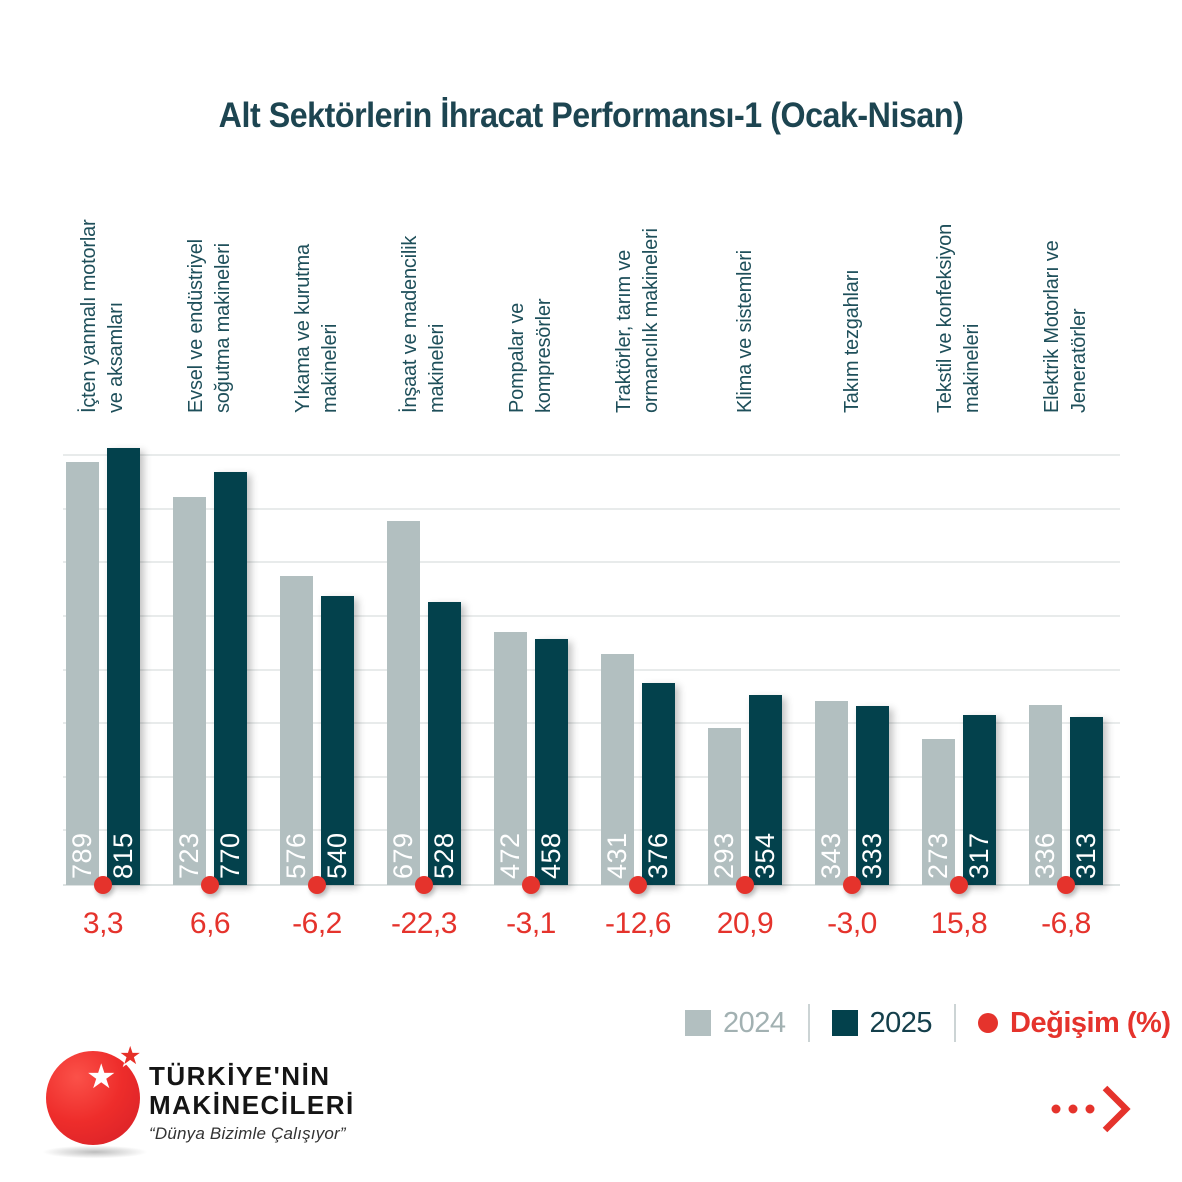  What do you see at coordinates (638, 923) in the screenshot?
I see `change-percent-label: -12,6` at bounding box center [638, 923].